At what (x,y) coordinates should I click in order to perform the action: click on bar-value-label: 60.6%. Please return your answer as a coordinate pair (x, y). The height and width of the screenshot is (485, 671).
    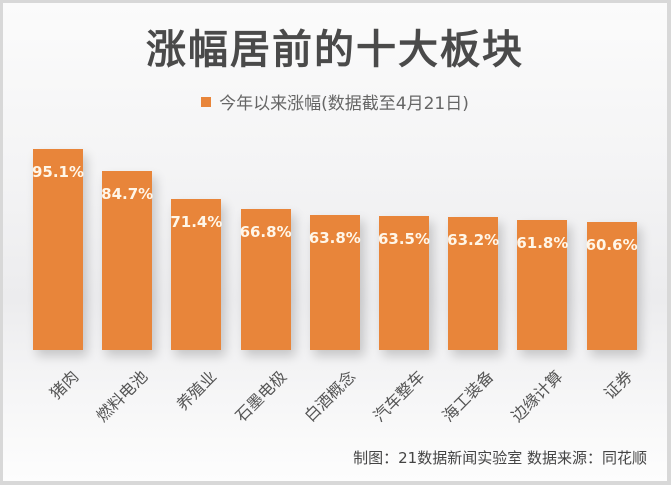
    Looking at the image, I should click on (611, 245).